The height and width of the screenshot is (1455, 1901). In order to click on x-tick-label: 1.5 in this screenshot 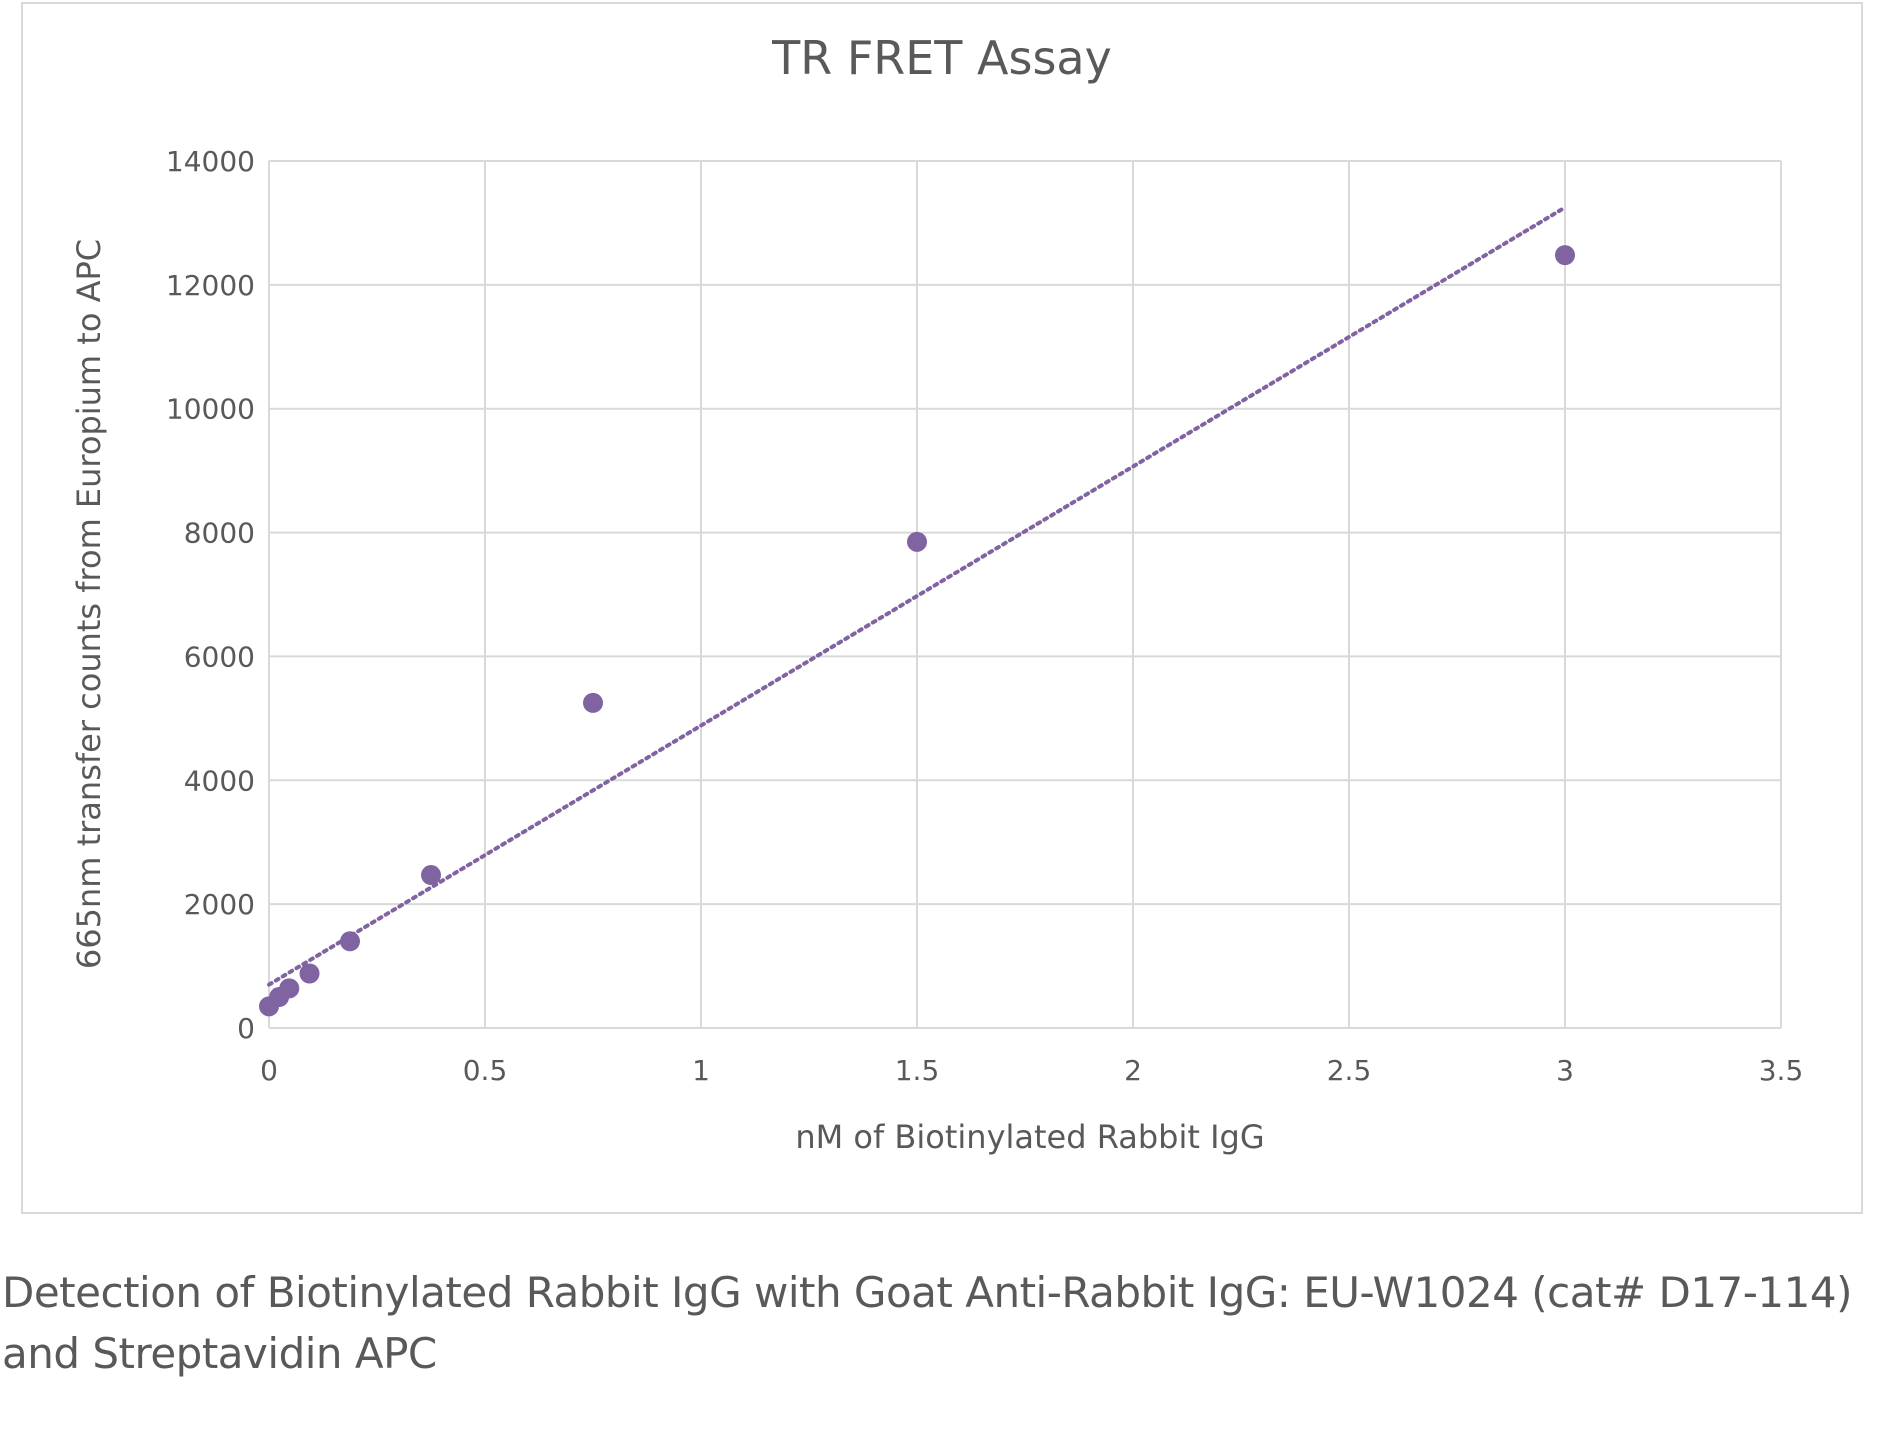, I will do `click(917, 1070)`.